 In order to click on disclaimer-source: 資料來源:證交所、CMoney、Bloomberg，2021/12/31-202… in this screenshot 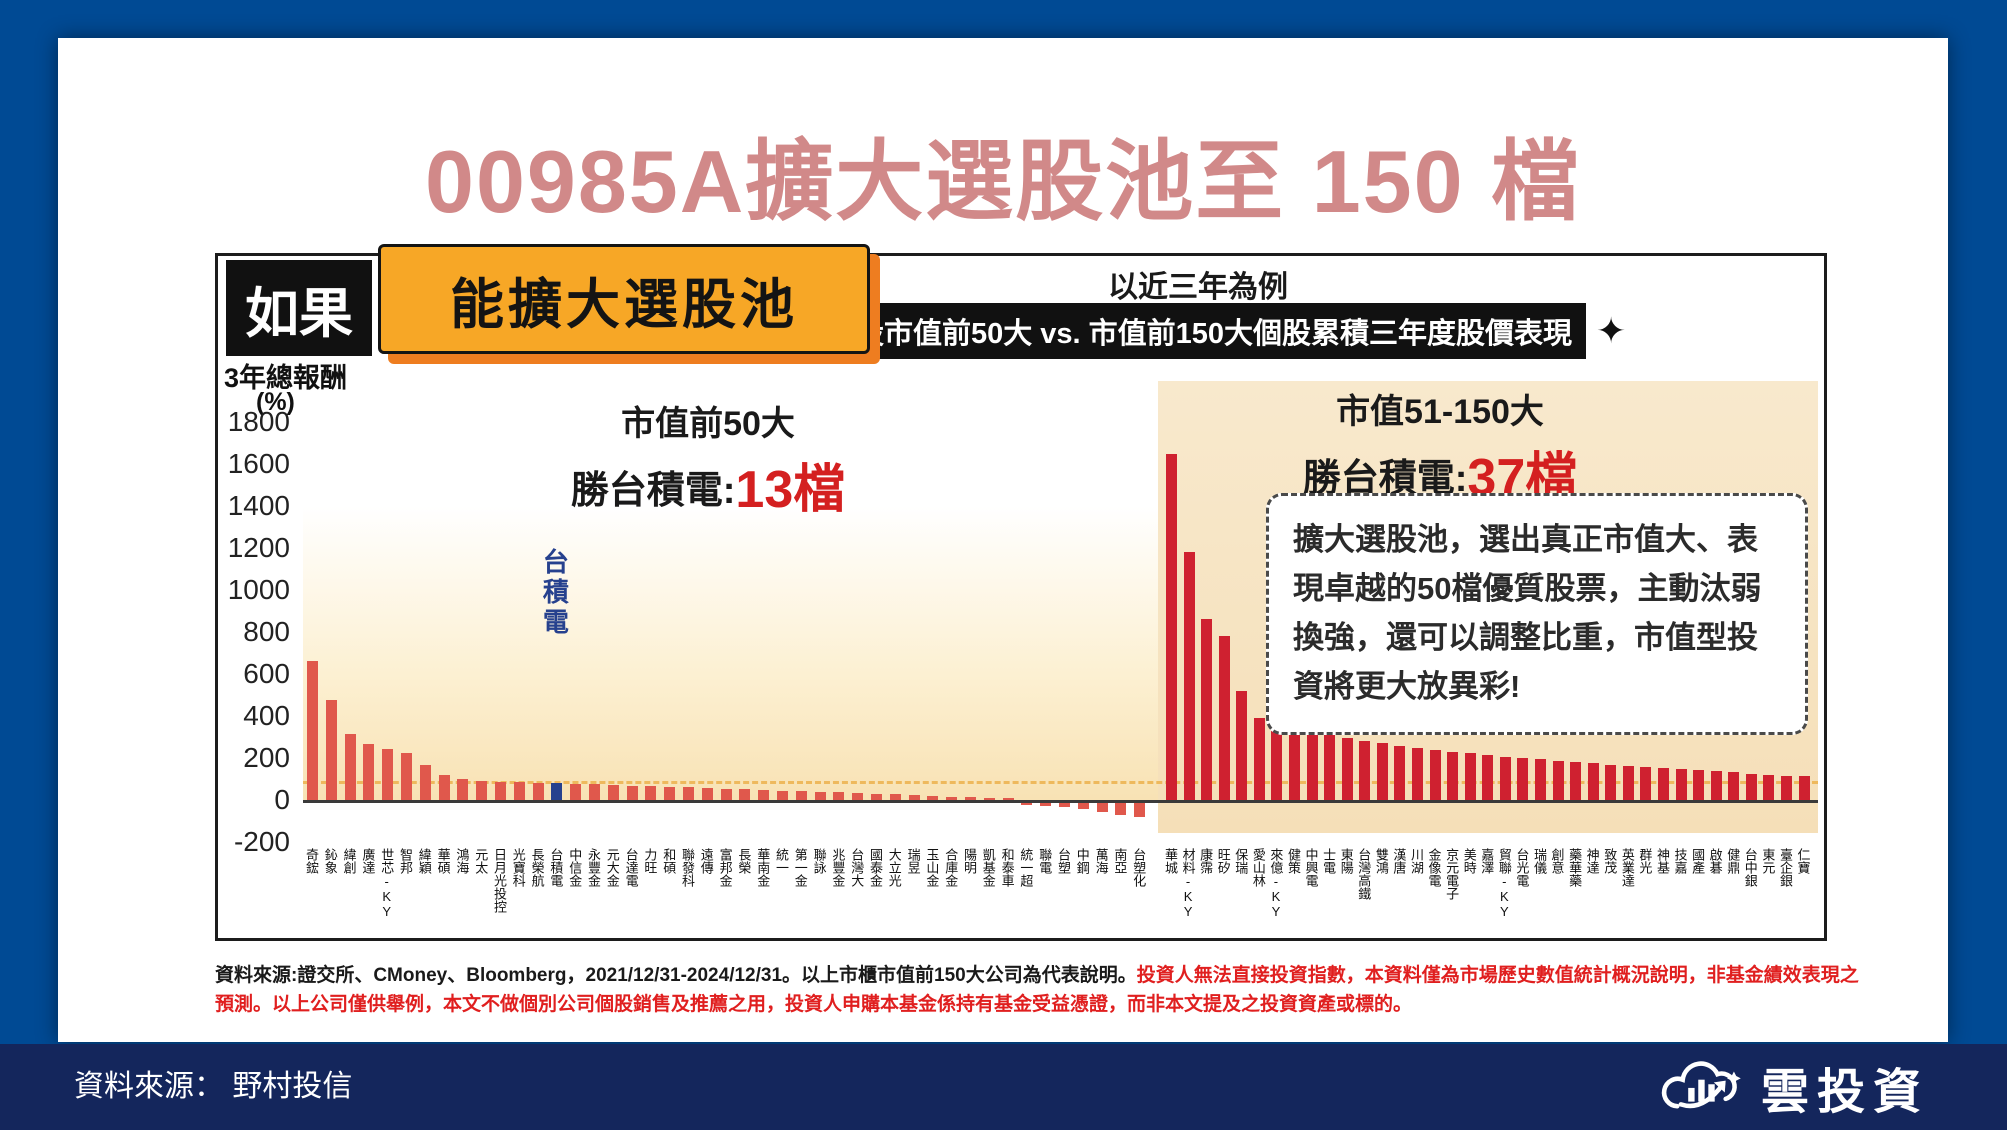, I will do `click(676, 975)`.